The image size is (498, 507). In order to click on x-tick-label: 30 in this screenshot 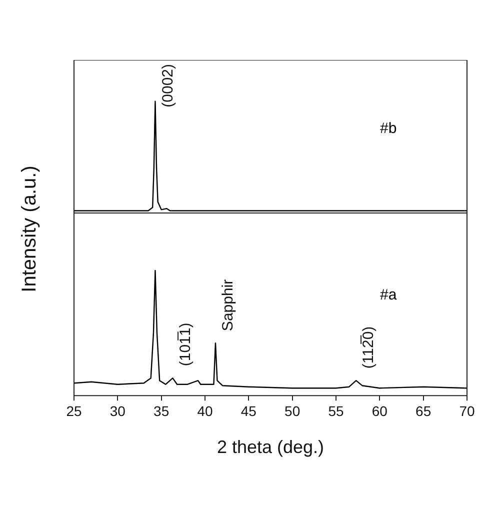, I will do `click(118, 410)`.